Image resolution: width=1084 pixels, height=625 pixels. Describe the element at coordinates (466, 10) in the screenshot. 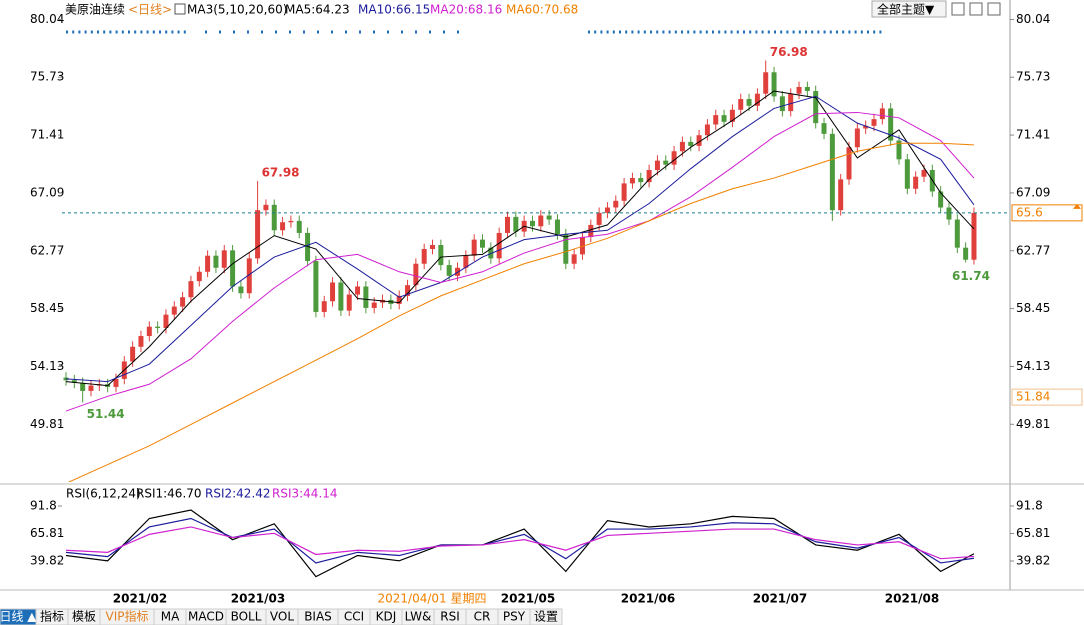

I see `legend-entry: MA20:68.16` at that location.